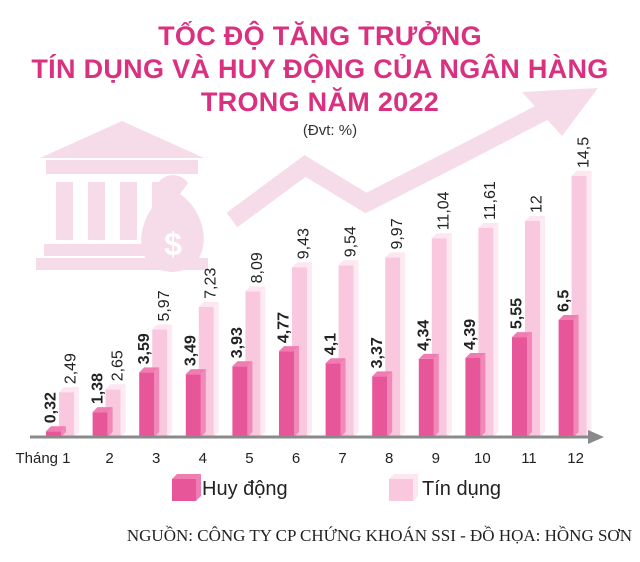  Describe the element at coordinates (424, 335) in the screenshot. I see `data-label-huy-dong-9: 4,34` at that location.